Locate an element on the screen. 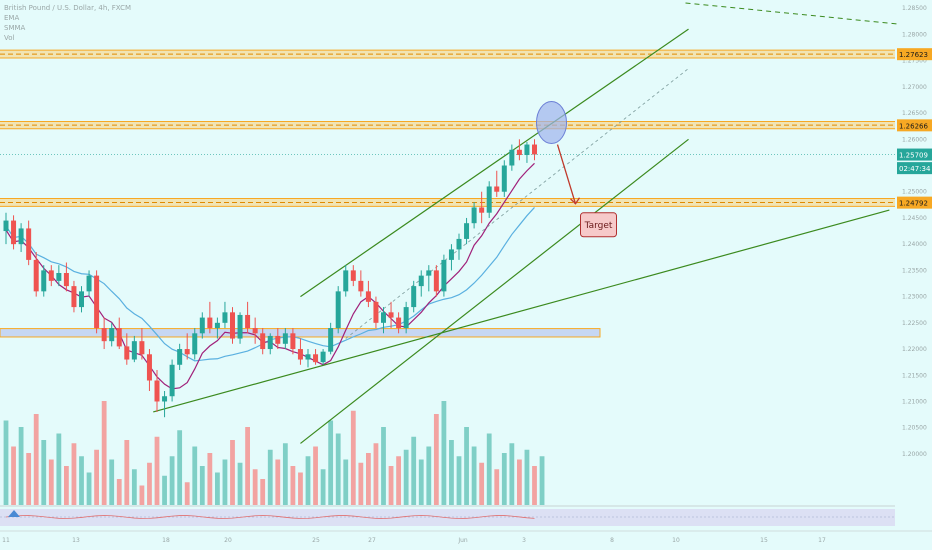 This screenshot has height=550, width=932. target-label: Target is located at coordinates (598, 225).